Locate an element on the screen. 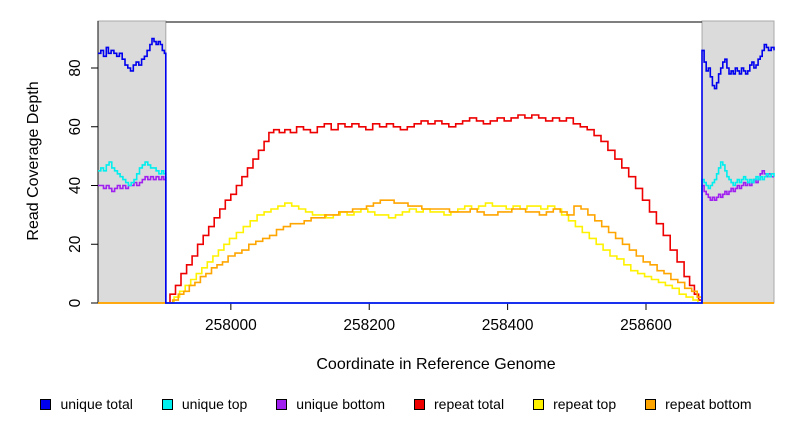 Image resolution: width=792 pixels, height=432 pixels. legend-item: repeat top is located at coordinates (574, 404).